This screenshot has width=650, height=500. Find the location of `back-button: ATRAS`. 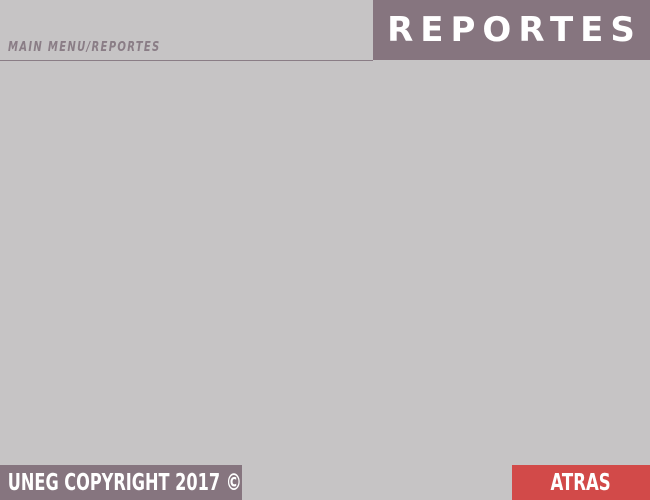

back-button: ATRAS is located at coordinates (581, 482).